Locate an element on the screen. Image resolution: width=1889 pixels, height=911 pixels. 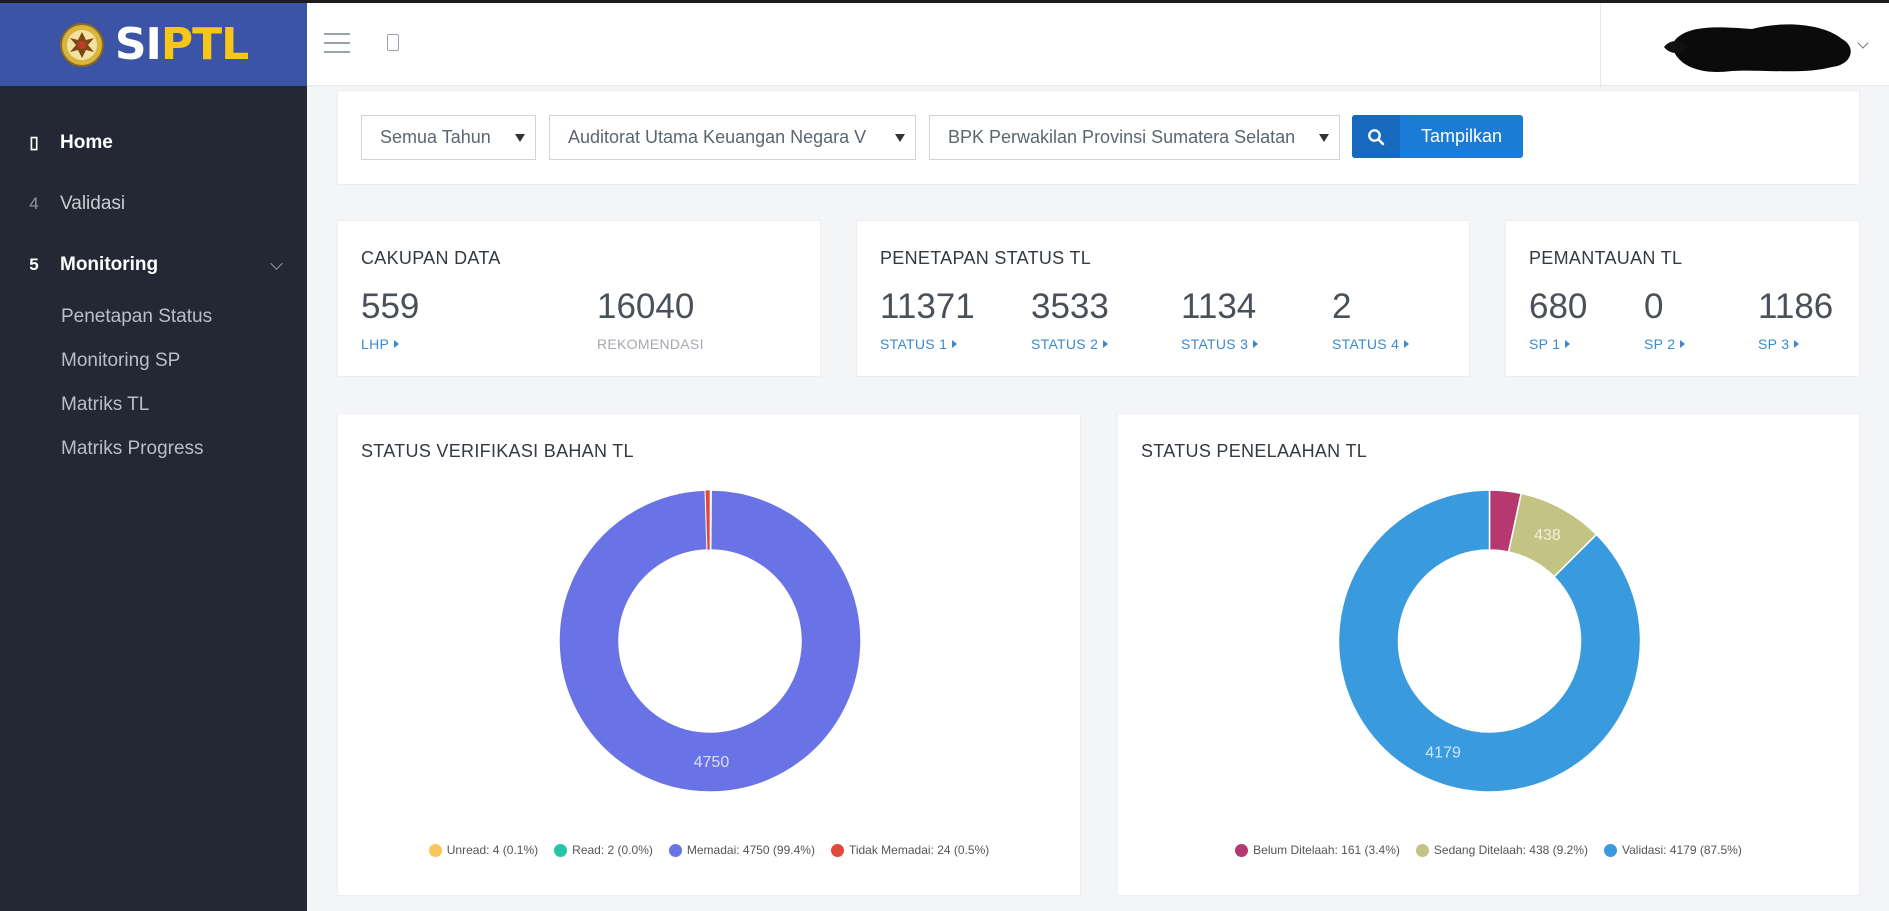
stat-value: 11371 is located at coordinates (927, 306).